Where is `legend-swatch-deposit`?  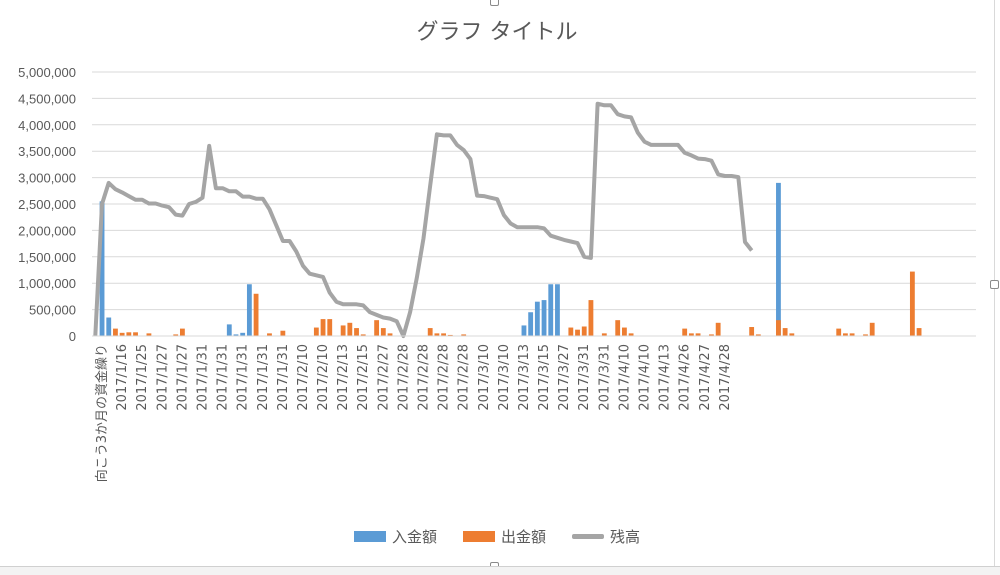
legend-swatch-deposit is located at coordinates (369, 536).